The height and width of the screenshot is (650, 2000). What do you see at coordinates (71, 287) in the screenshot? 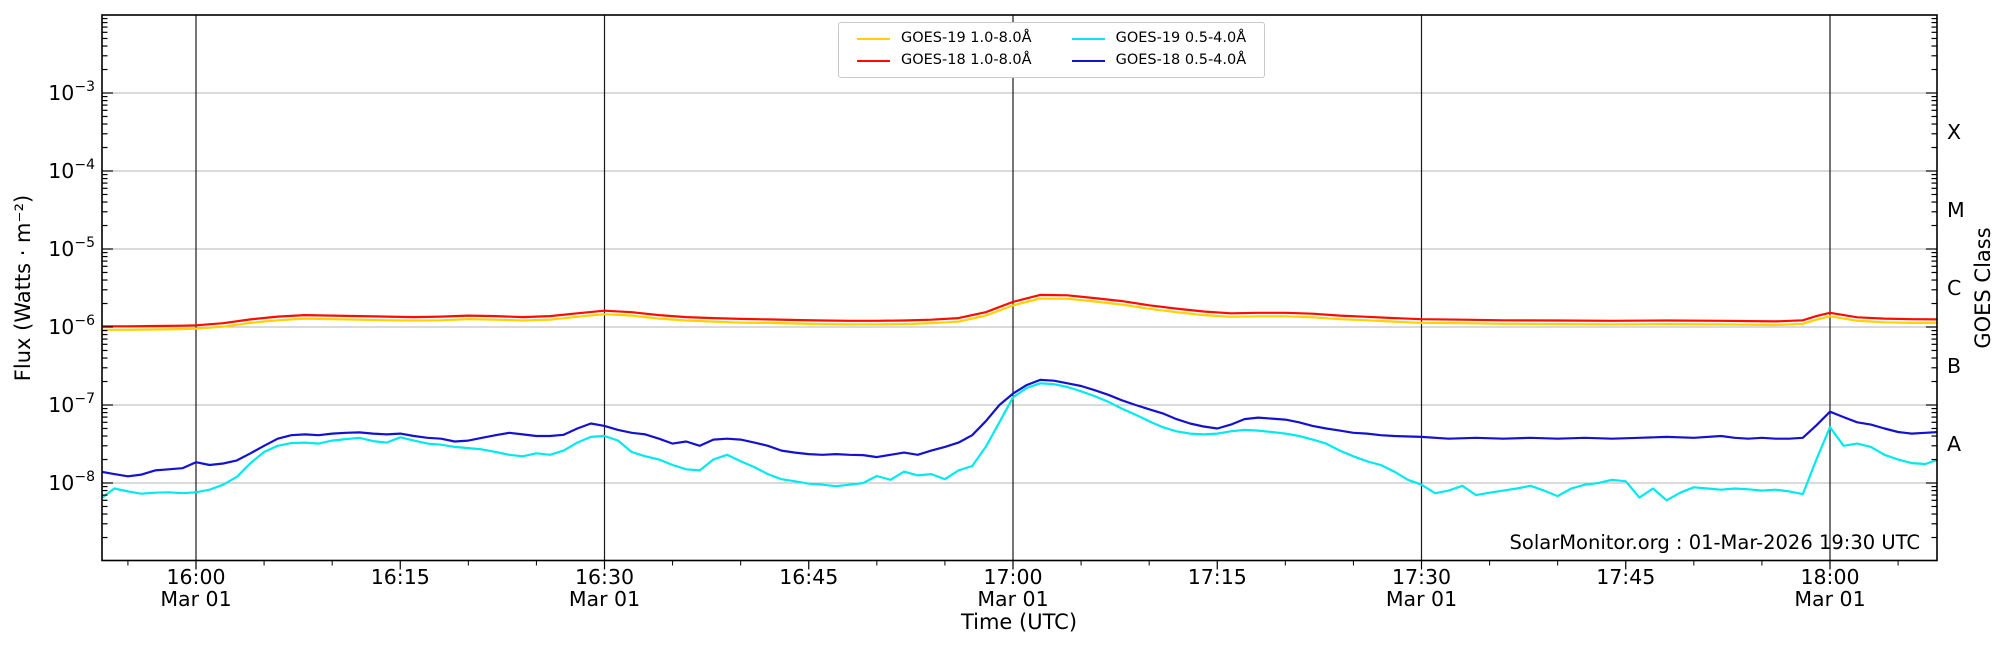
I see `y-tick-labels: 10⁻³ 10⁻⁴ 10⁻⁵ 10⁻⁶ 10⁻⁷ 10⁻⁸` at bounding box center [71, 287].